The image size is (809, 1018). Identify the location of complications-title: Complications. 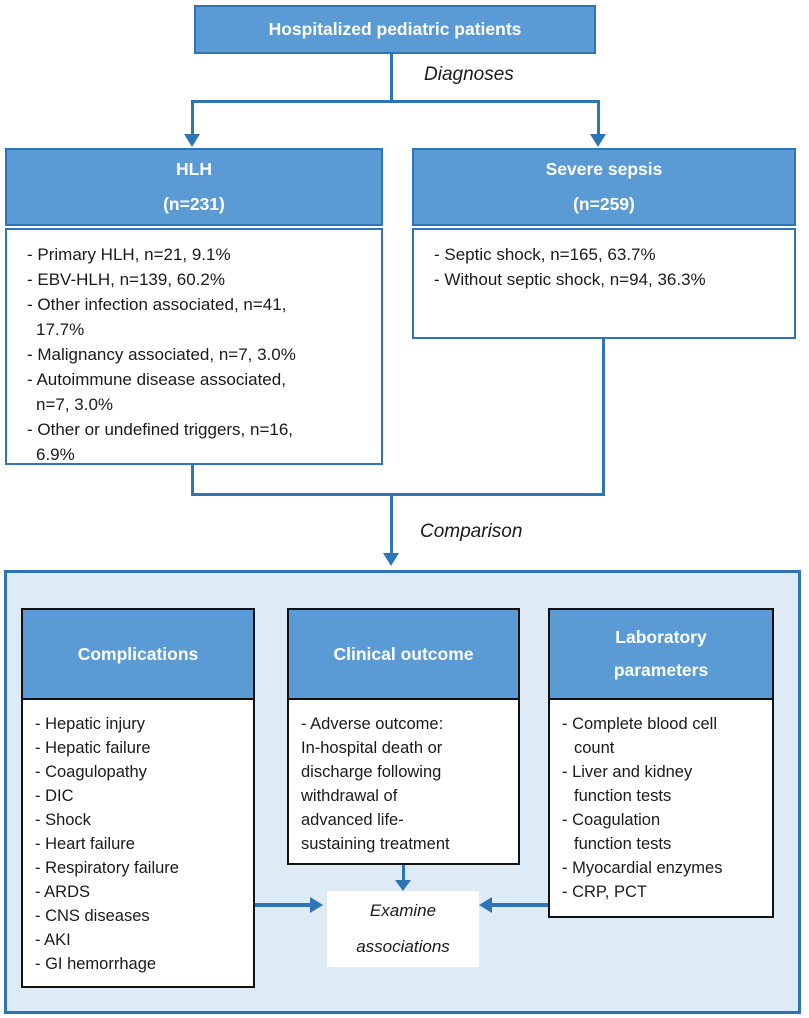
(138, 653).